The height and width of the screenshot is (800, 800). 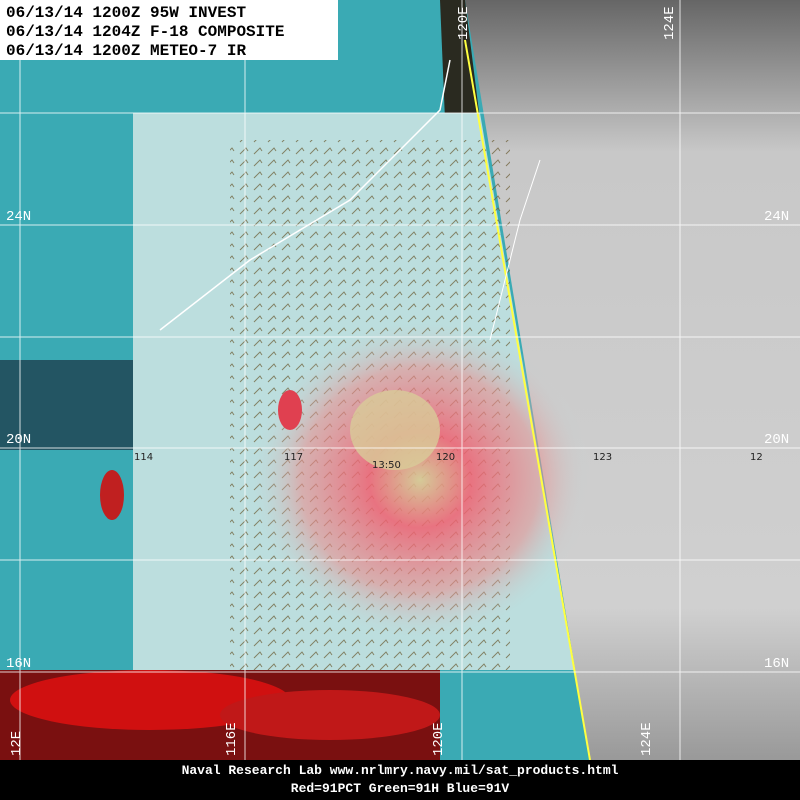 I want to click on lon-label: 116E, so click(x=232, y=739).